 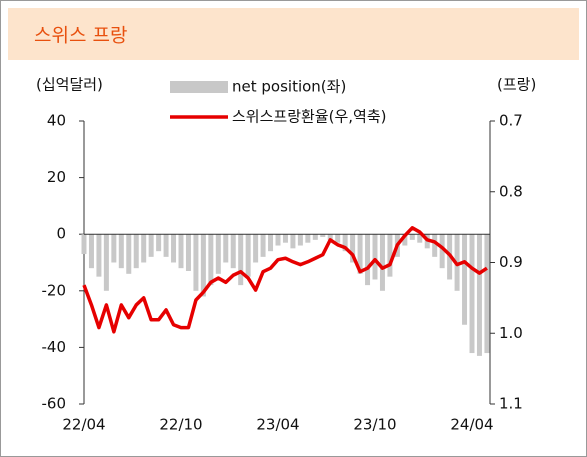 What do you see at coordinates (80, 36) in the screenshot?
I see `chart-title: 스위스 프랑` at bounding box center [80, 36].